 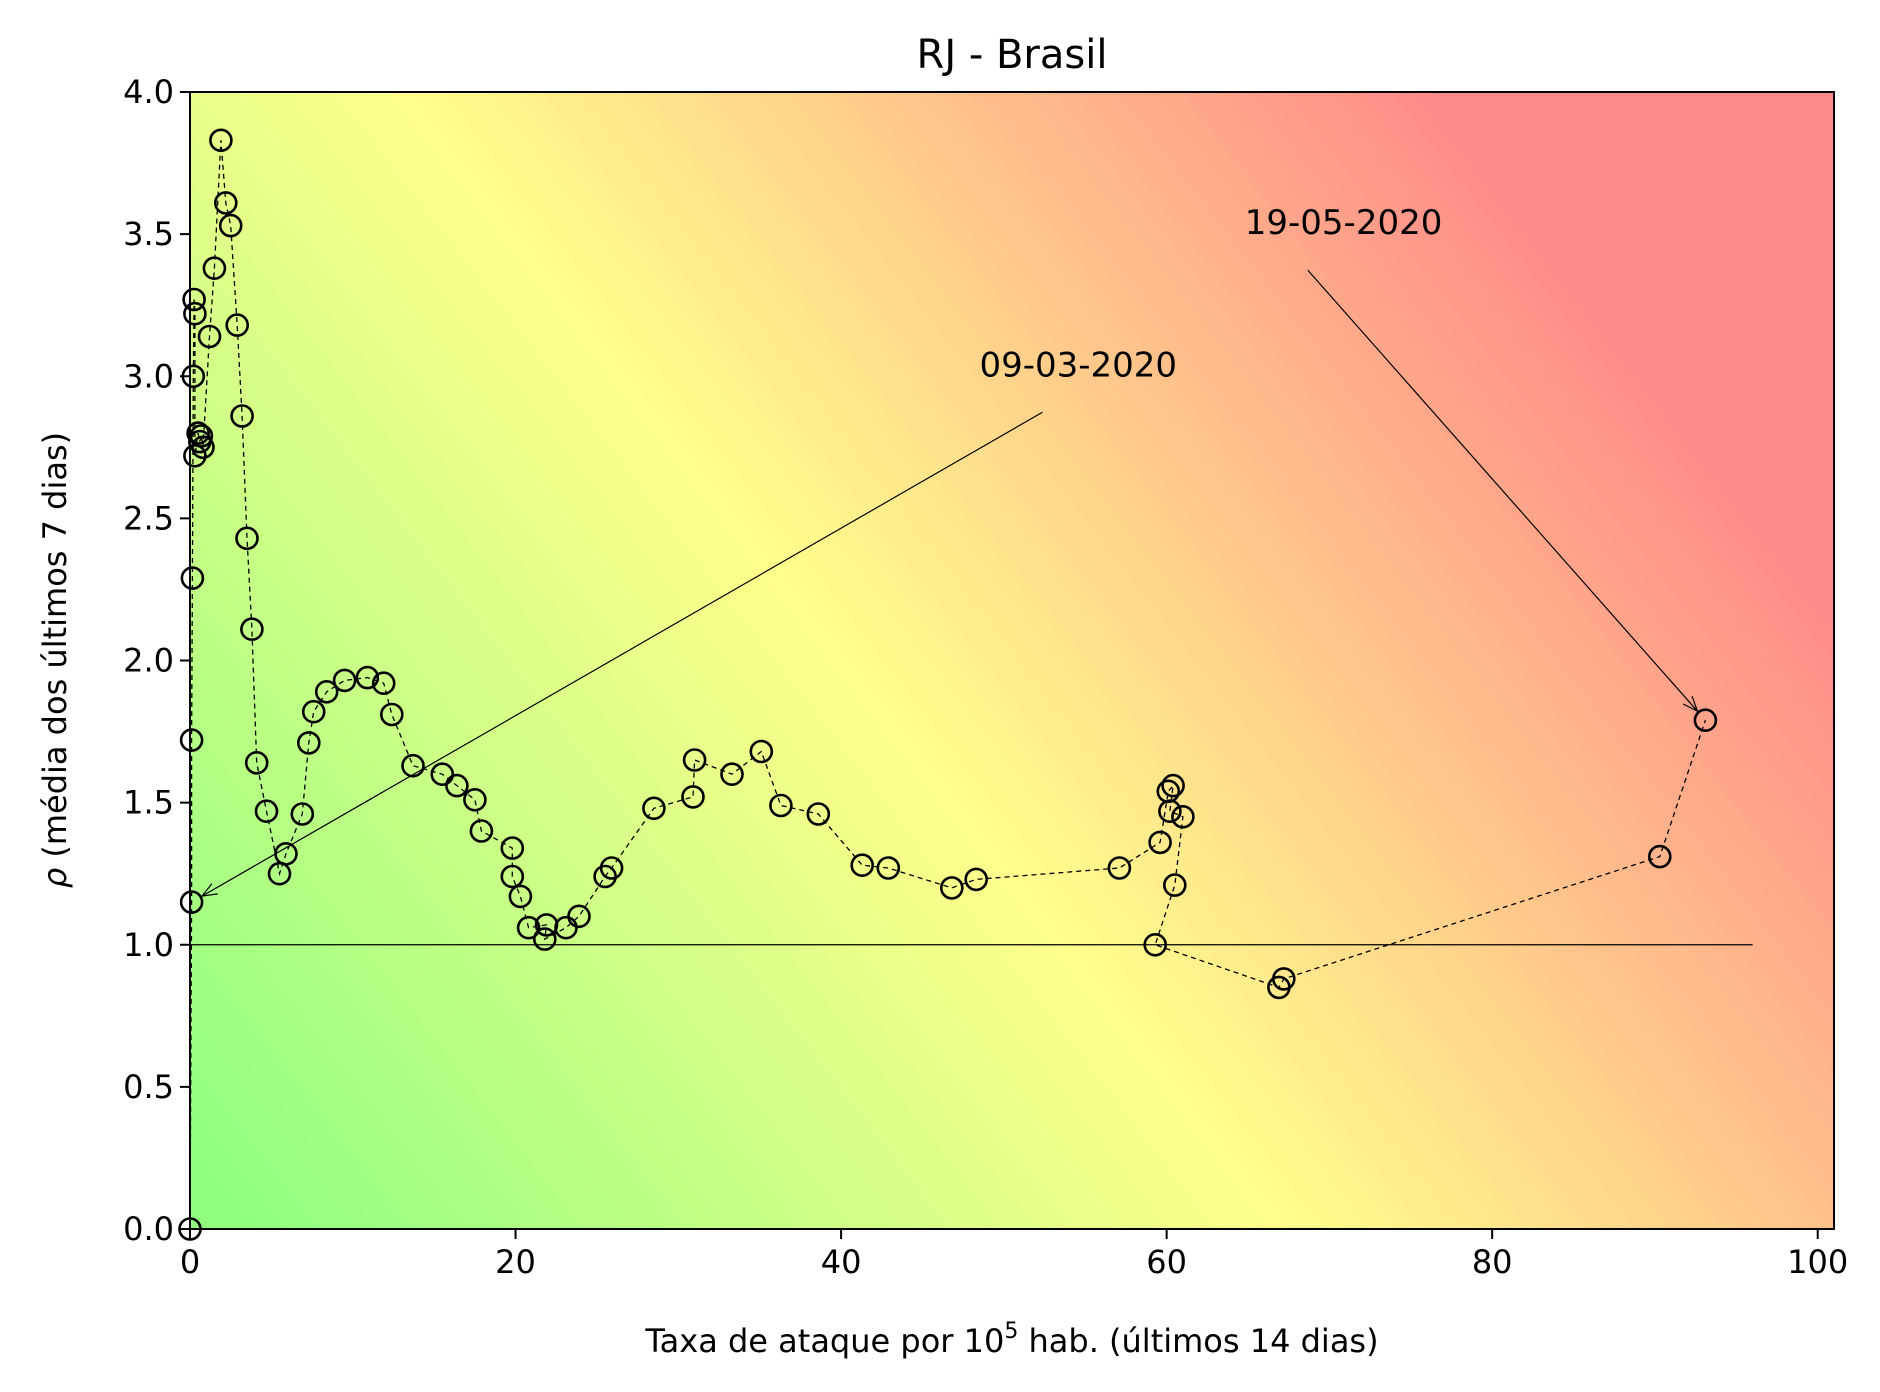 I want to click on annotation-arrow-line, so click(x=1502, y=490).